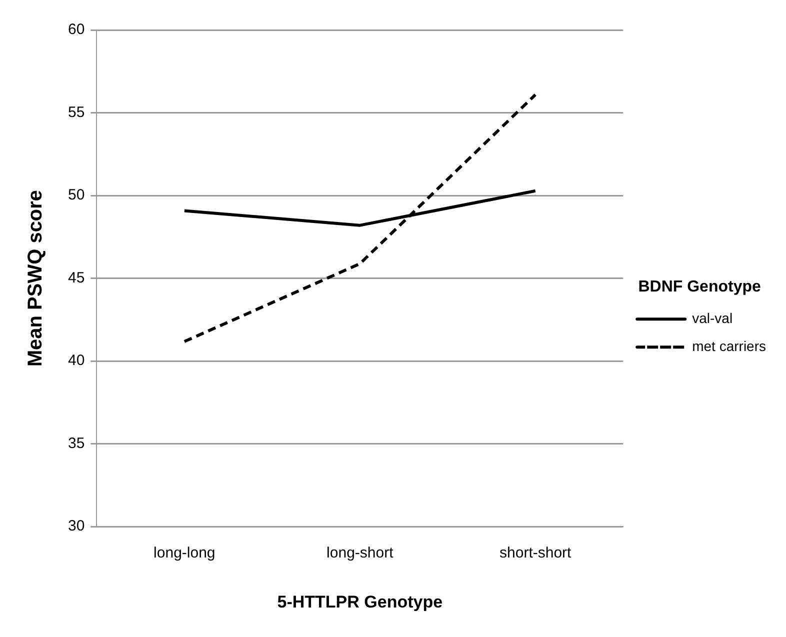 The height and width of the screenshot is (637, 786). Describe the element at coordinates (185, 553) in the screenshot. I see `x-tick-label: long-long` at that location.